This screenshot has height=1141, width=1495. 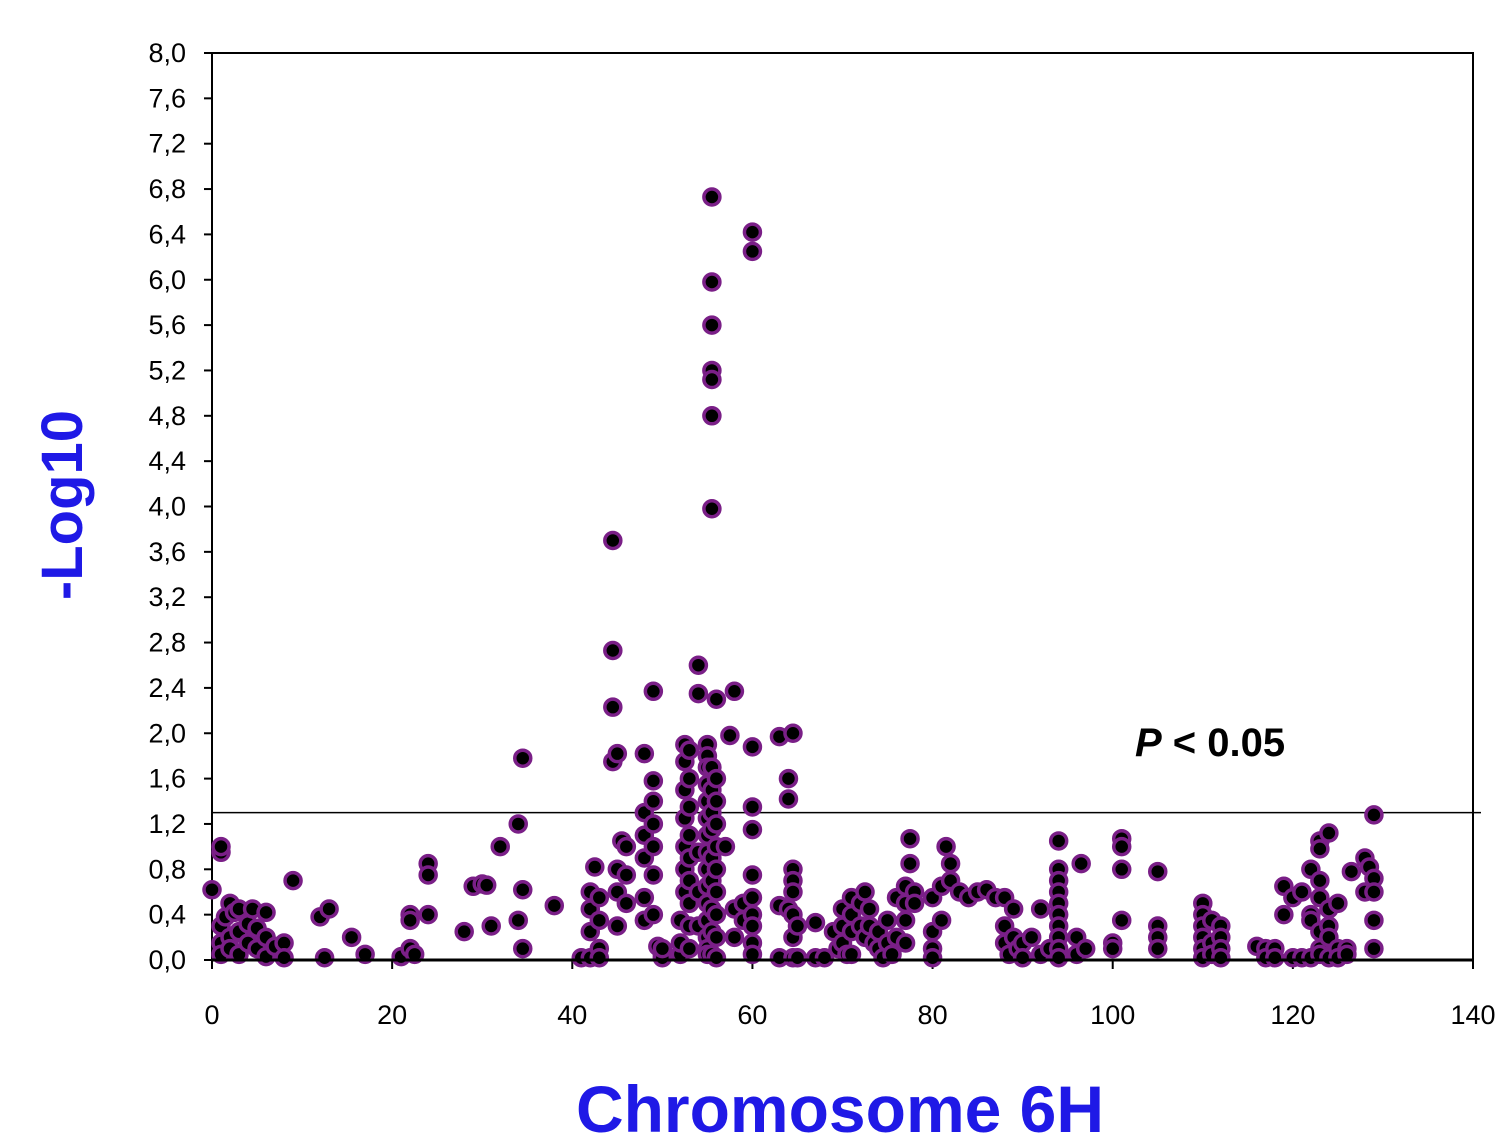 I want to click on y-tick-label: 6,8, so click(x=167, y=189).